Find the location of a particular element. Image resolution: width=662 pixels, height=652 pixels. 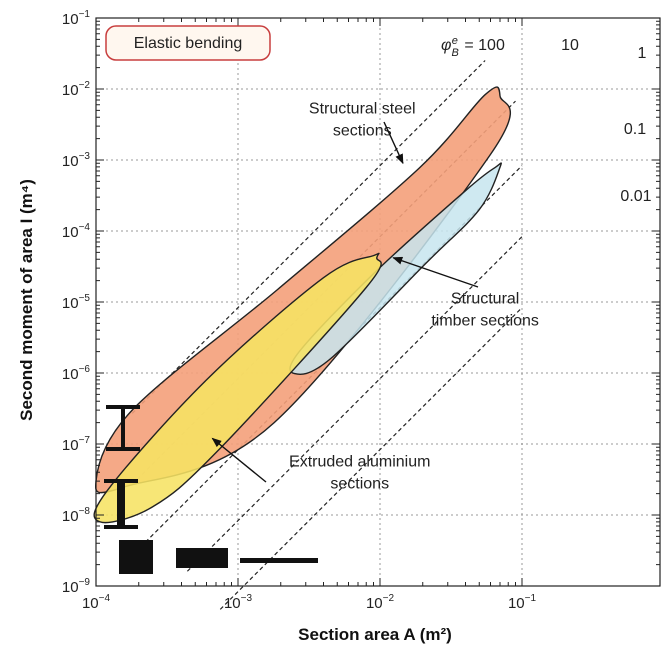

y-tick-label: 10⁻¹ is located at coordinates (76, 18).